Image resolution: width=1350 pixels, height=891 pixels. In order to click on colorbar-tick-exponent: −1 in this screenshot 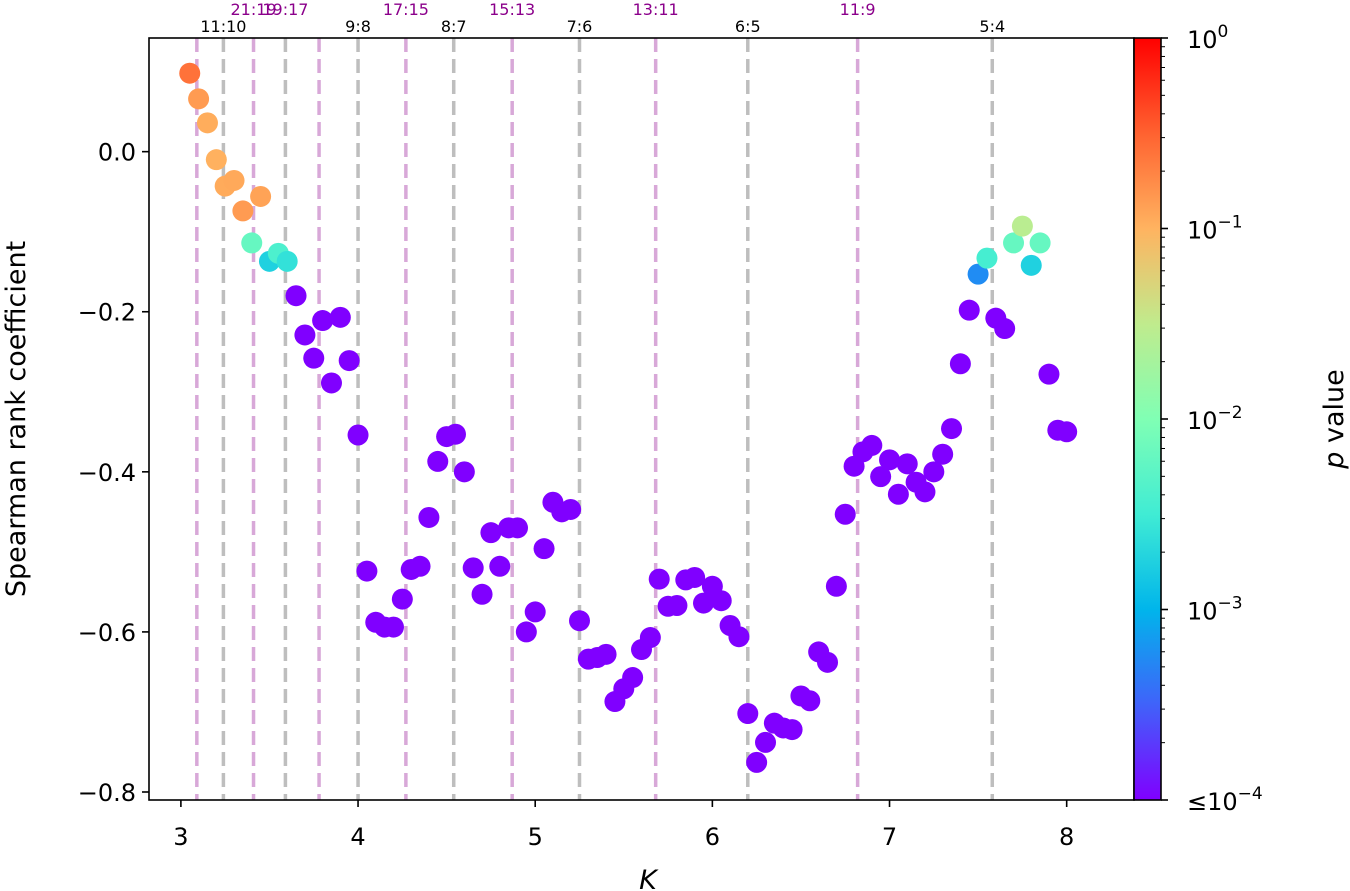, I will do `click(1230, 223)`.